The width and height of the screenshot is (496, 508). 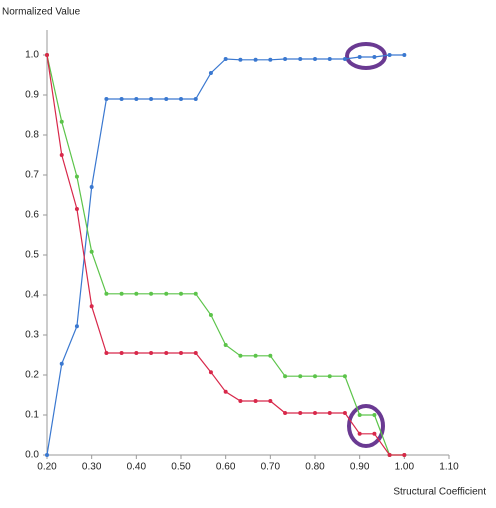 What do you see at coordinates (32, 55) in the screenshot?
I see `y-tick-label: 1.0` at bounding box center [32, 55].